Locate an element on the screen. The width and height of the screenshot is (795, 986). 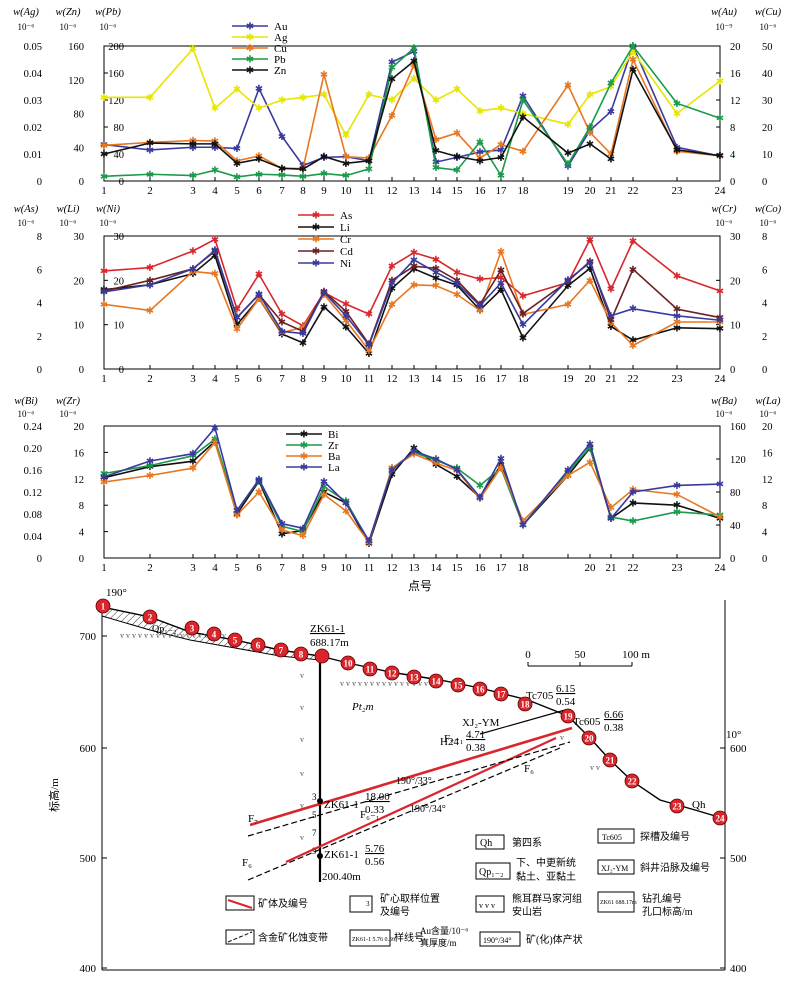
svg-text: v is located at coordinates (302, 707).